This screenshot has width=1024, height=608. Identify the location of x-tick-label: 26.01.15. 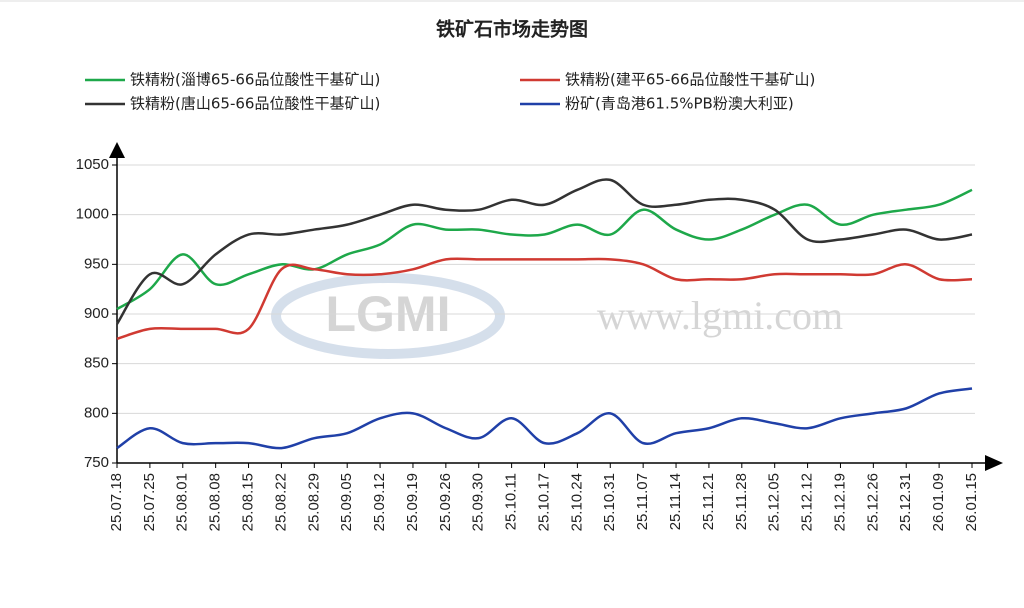
(971, 502).